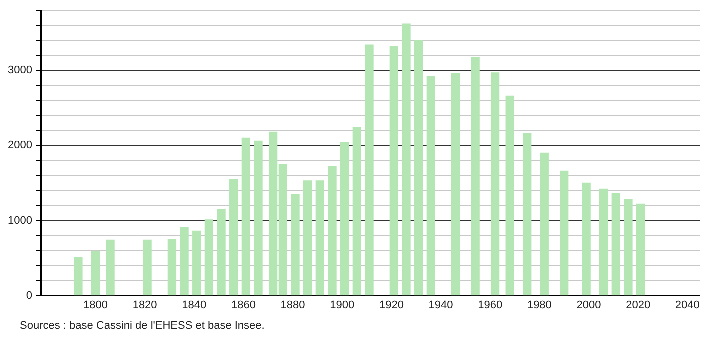 This screenshot has height=340, width=710. What do you see at coordinates (29, 296) in the screenshot?
I see `y-tick-label: 0` at bounding box center [29, 296].